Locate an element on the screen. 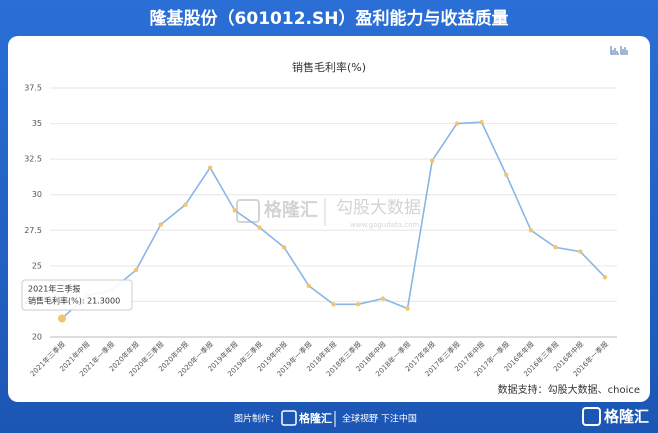 Image resolution: width=658 pixels, height=433 pixels. y-tick-label: 25 is located at coordinates (37, 265).